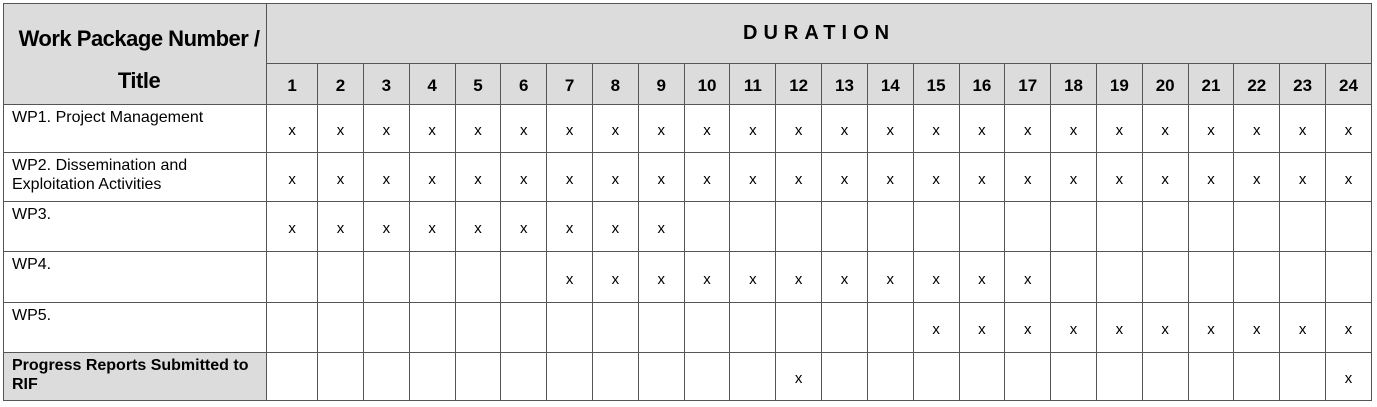 The image size is (1377, 407). I want to click on month-header-13: 13, so click(844, 84).